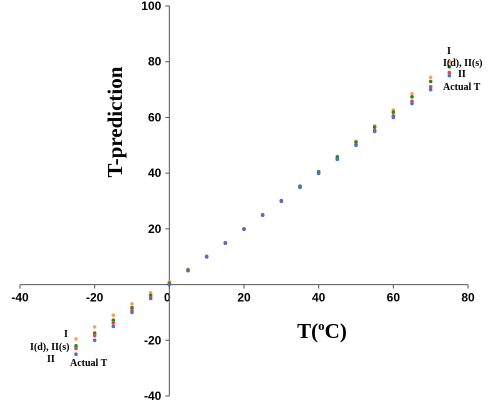  I want to click on x-axis-title: T(oC), so click(322, 330).